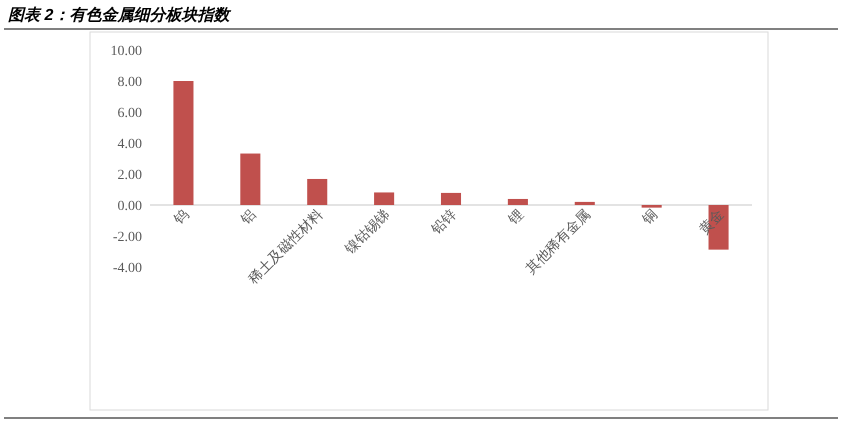 The height and width of the screenshot is (445, 842). I want to click on x-tick-label: 铜, so click(649, 217).